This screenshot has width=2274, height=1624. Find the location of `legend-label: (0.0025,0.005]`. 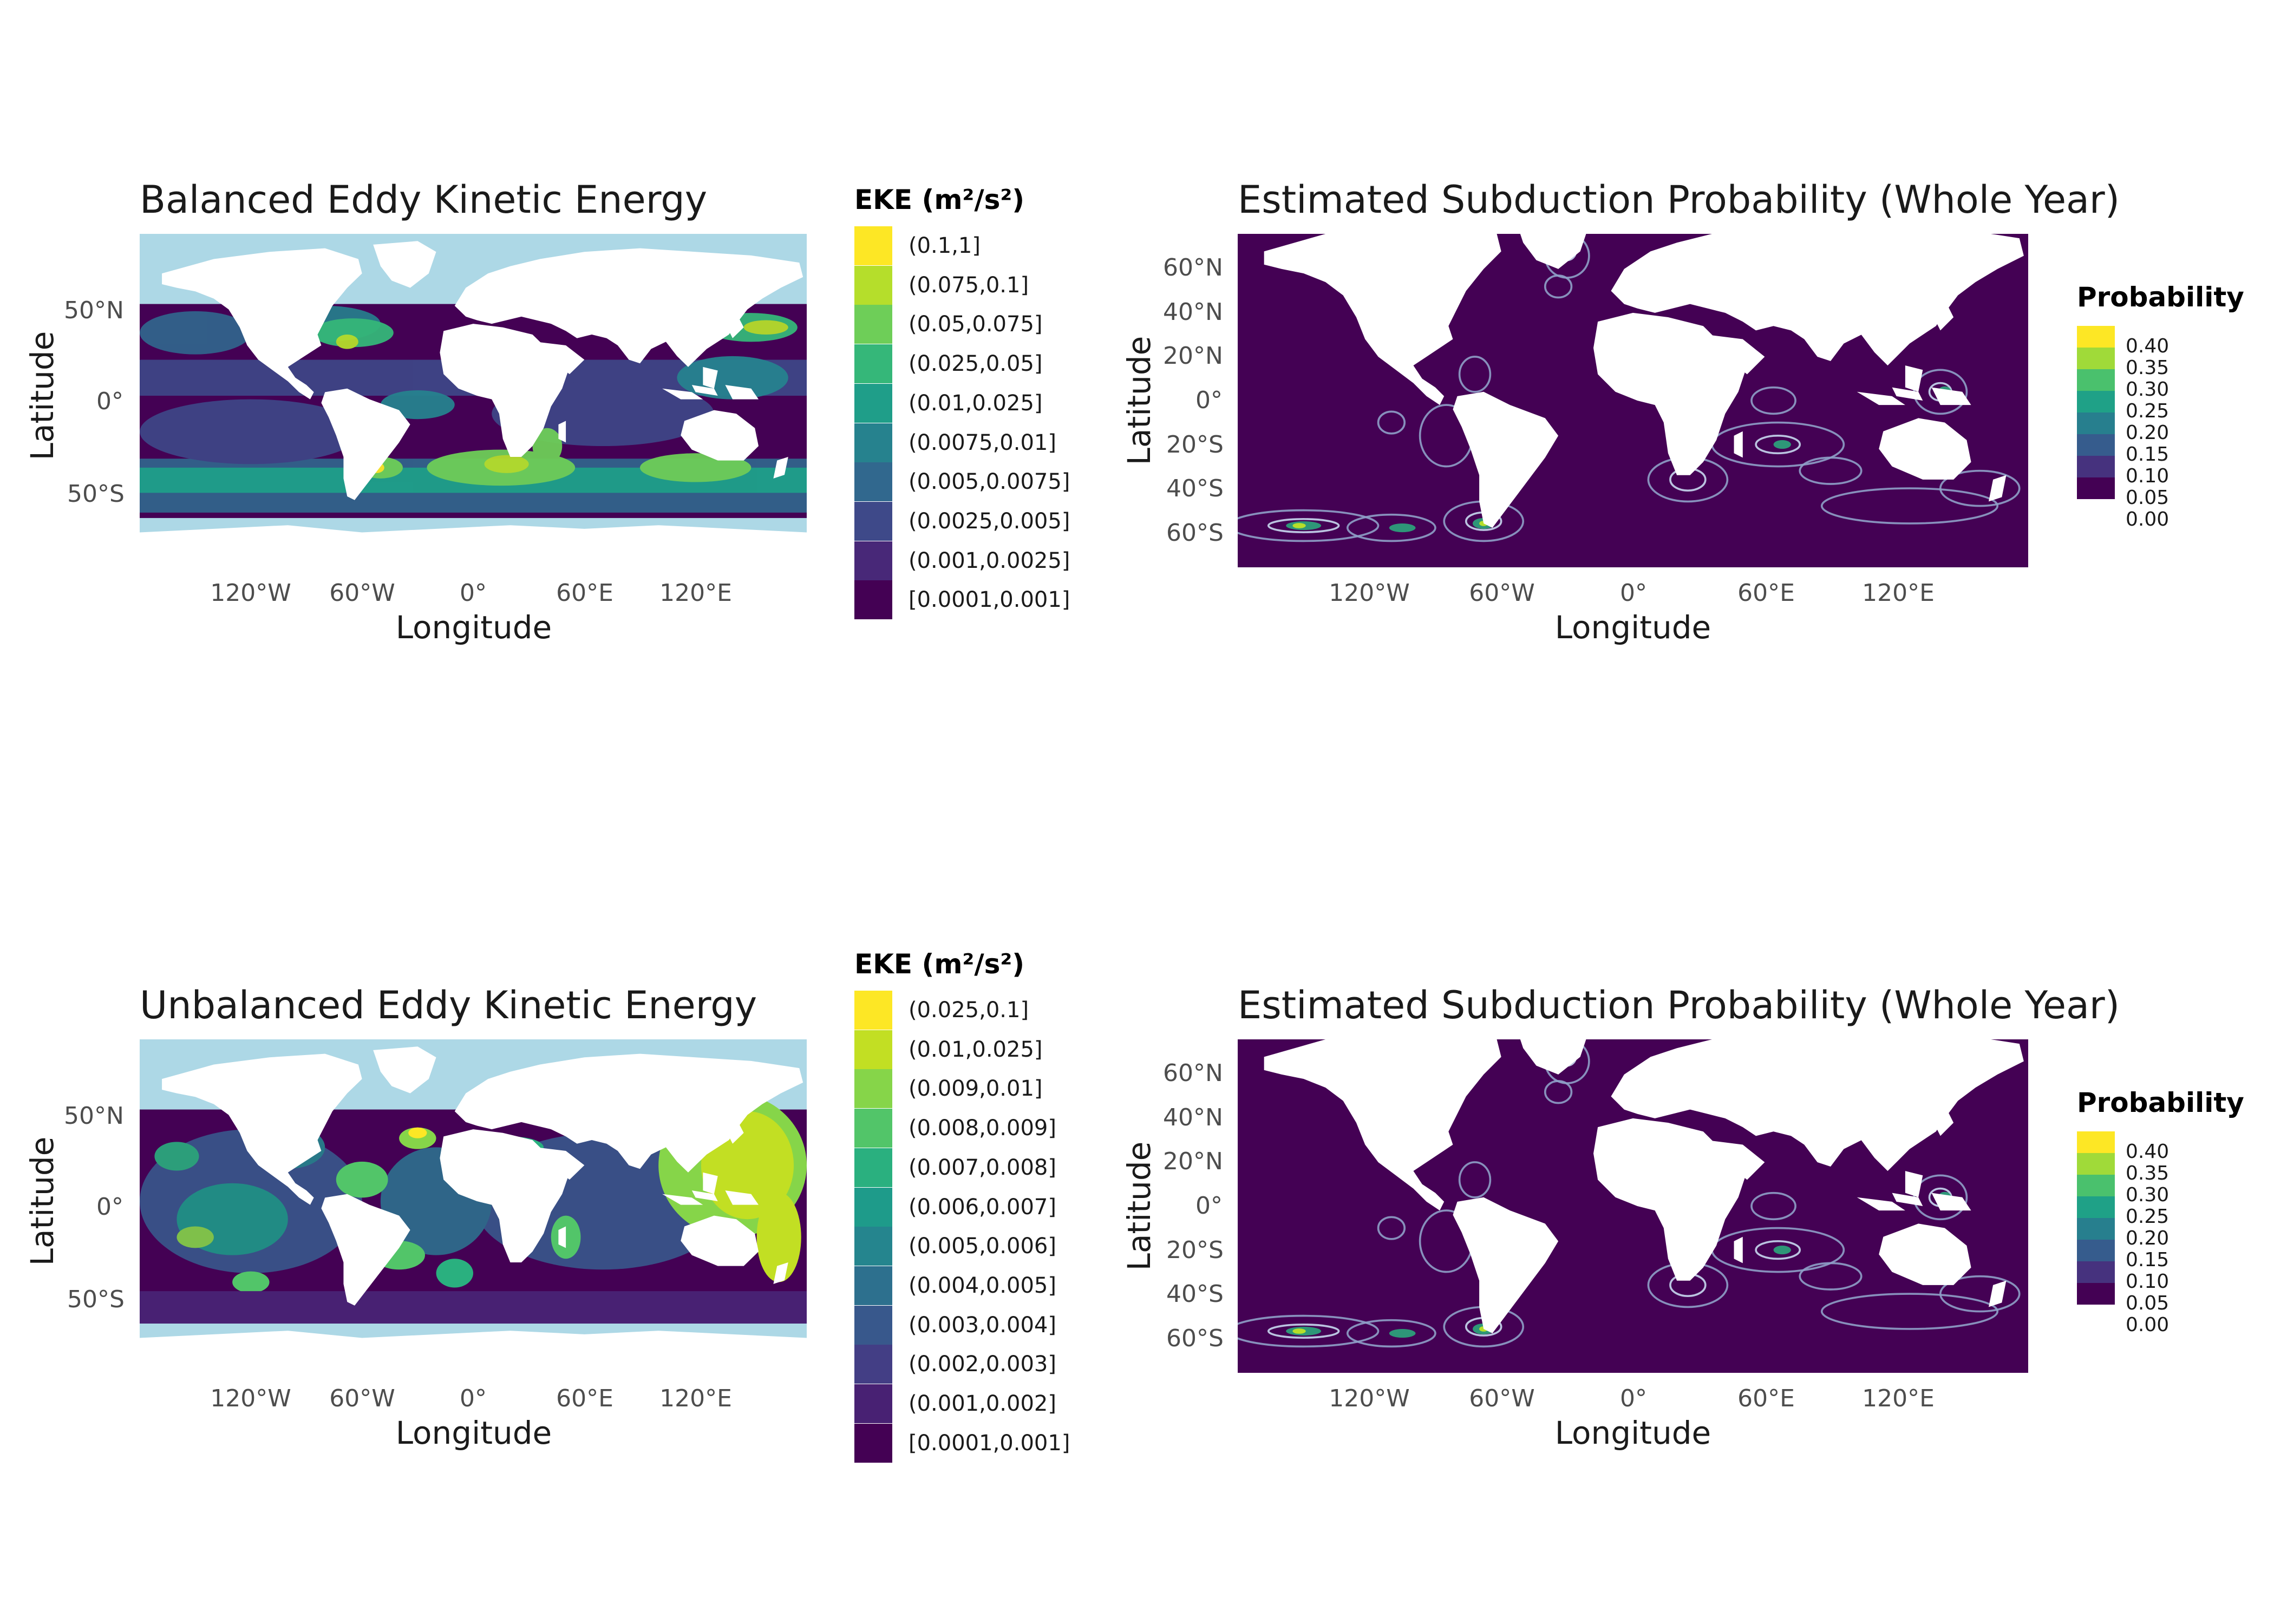

legend-label: (0.0025,0.005] is located at coordinates (990, 521).